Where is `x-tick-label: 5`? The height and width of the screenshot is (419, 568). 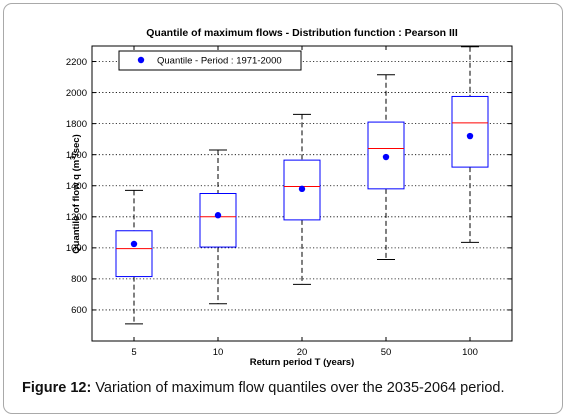
x-tick-label: 5 is located at coordinates (133, 352).